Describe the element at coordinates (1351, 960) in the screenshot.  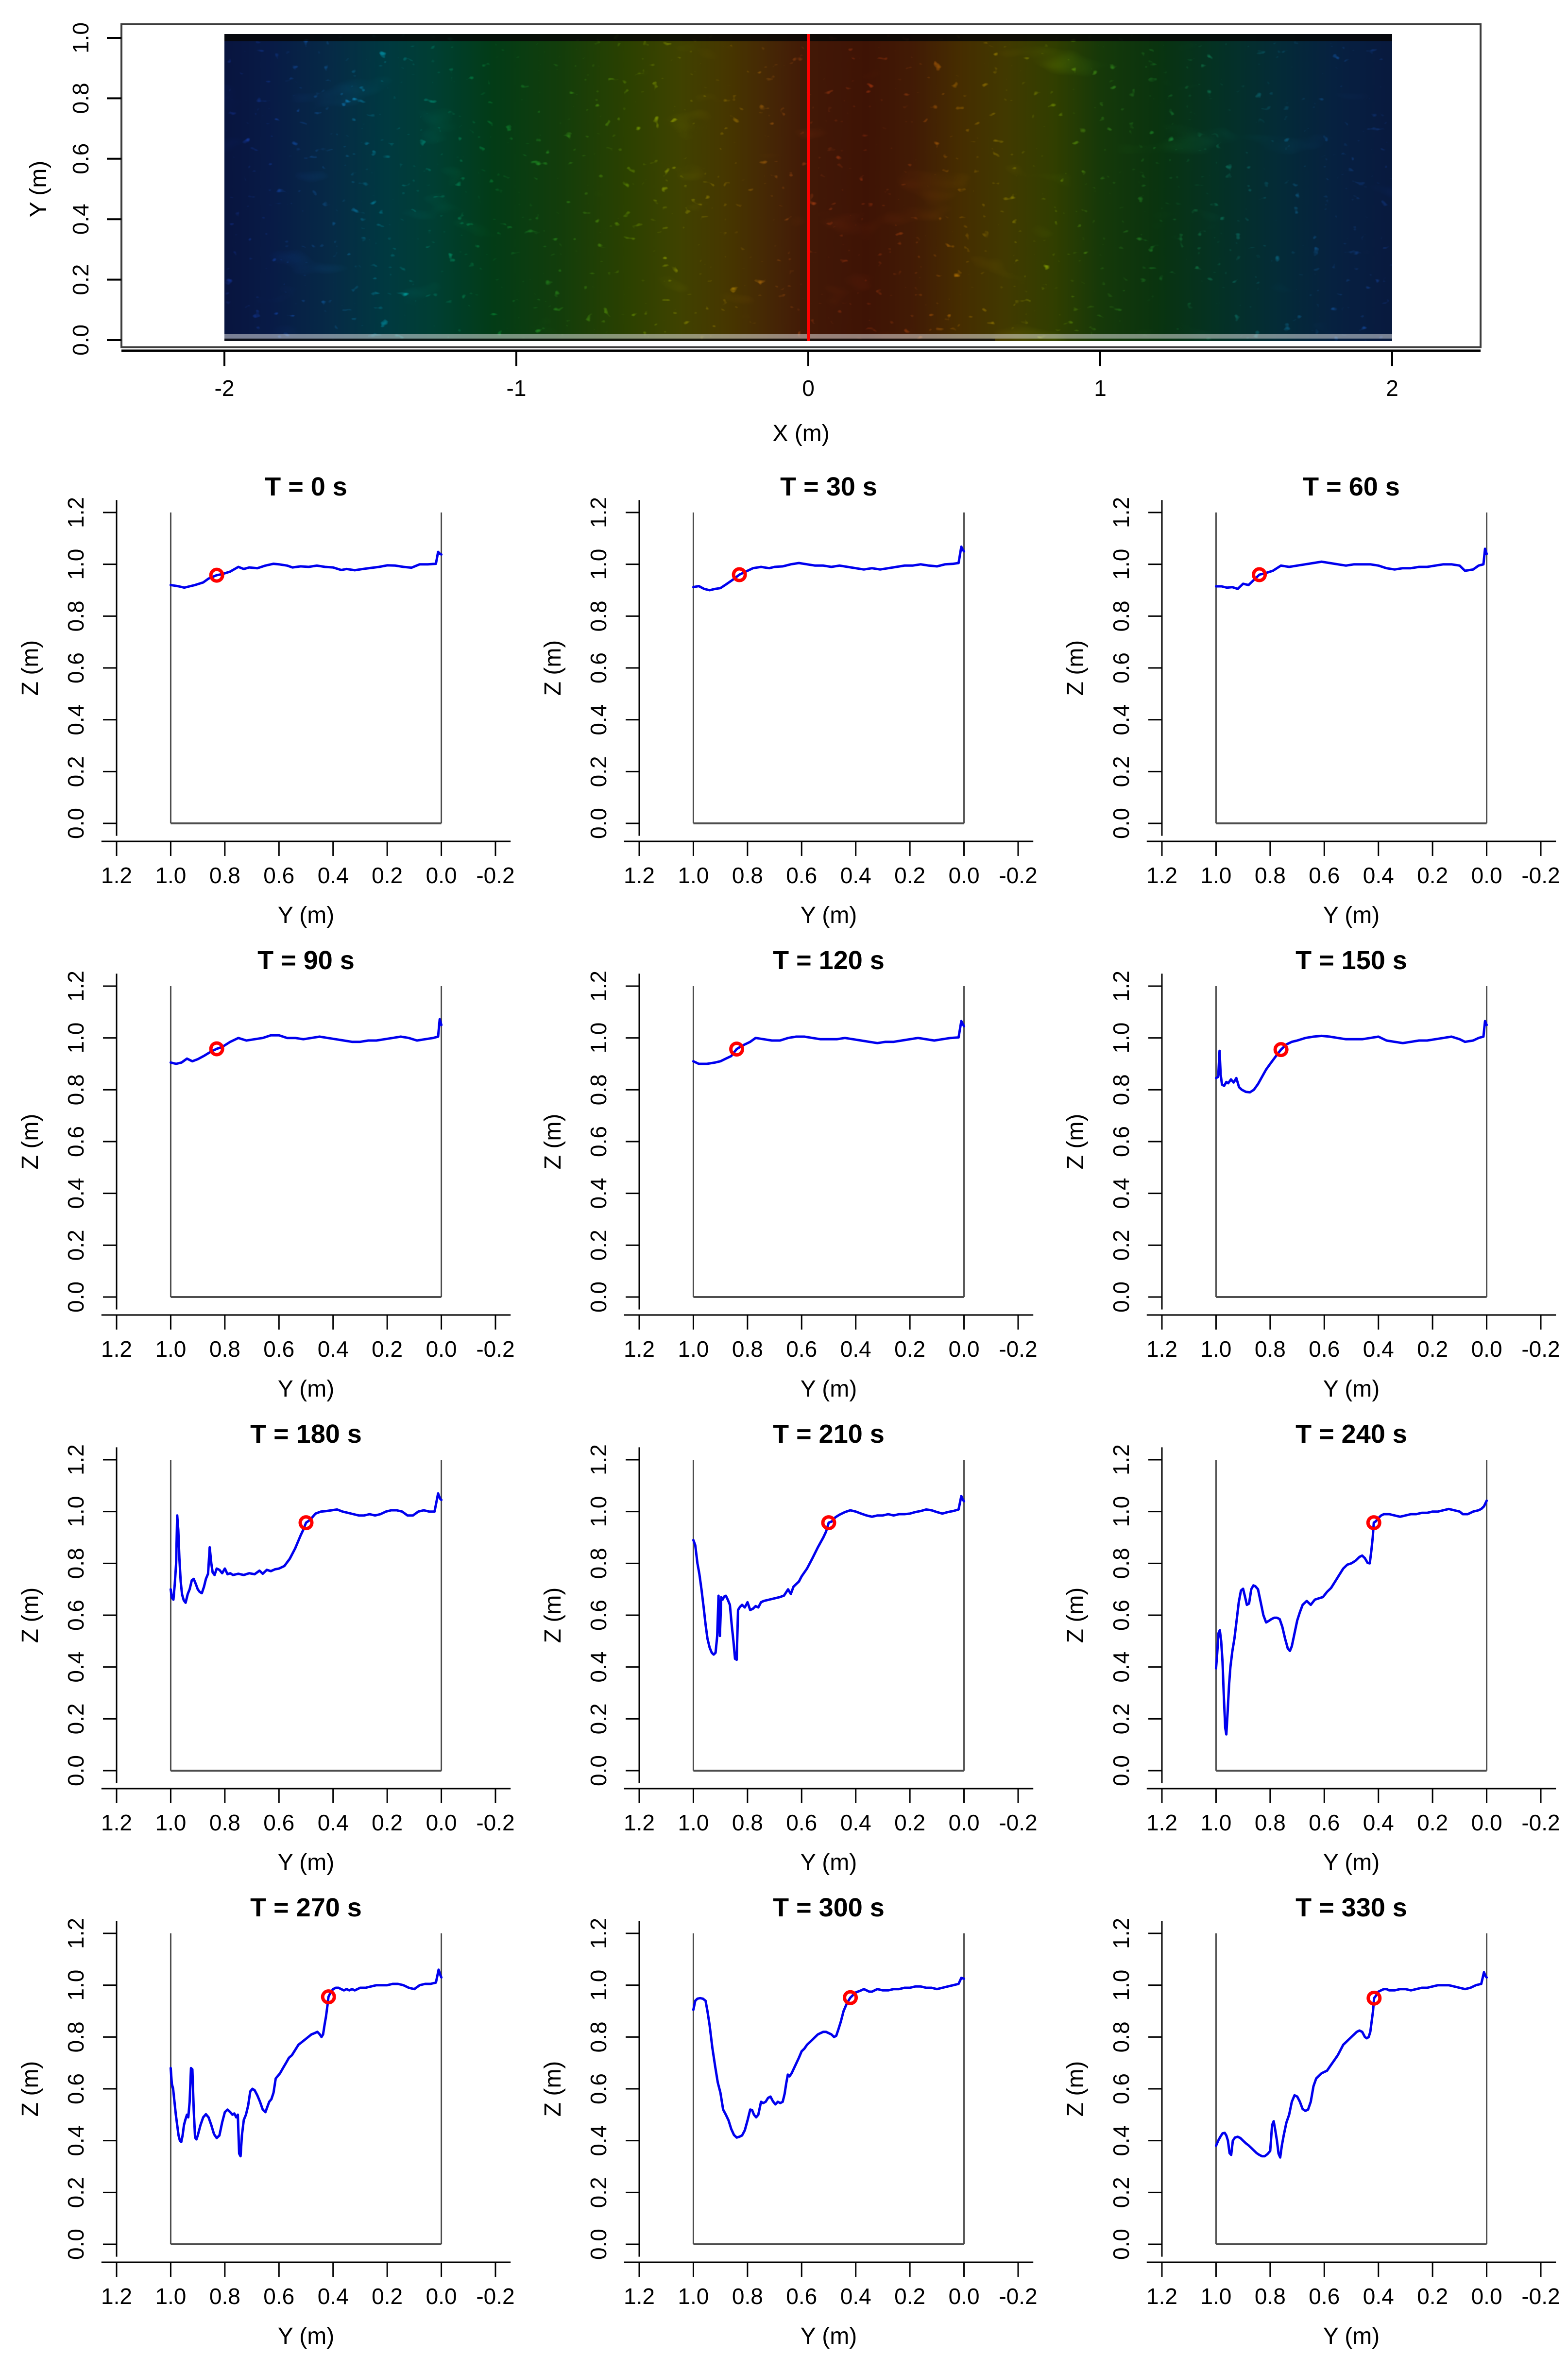
I see `subplot-title: T = 150 s` at that location.